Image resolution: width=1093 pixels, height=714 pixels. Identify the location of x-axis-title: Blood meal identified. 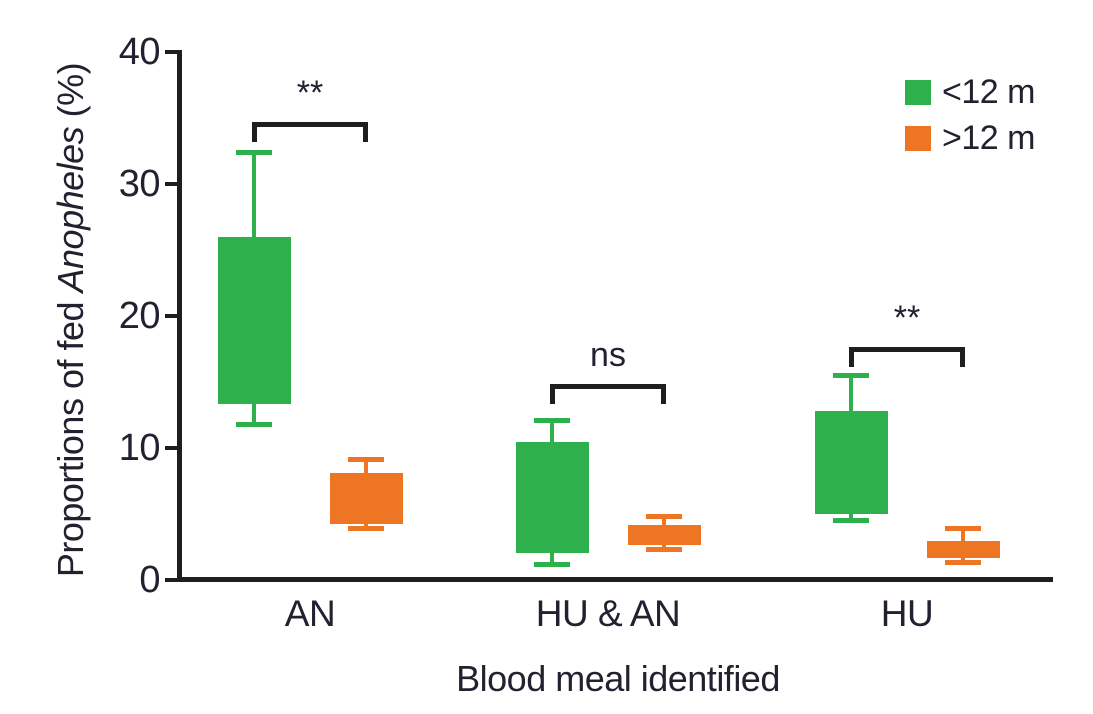
(618, 678).